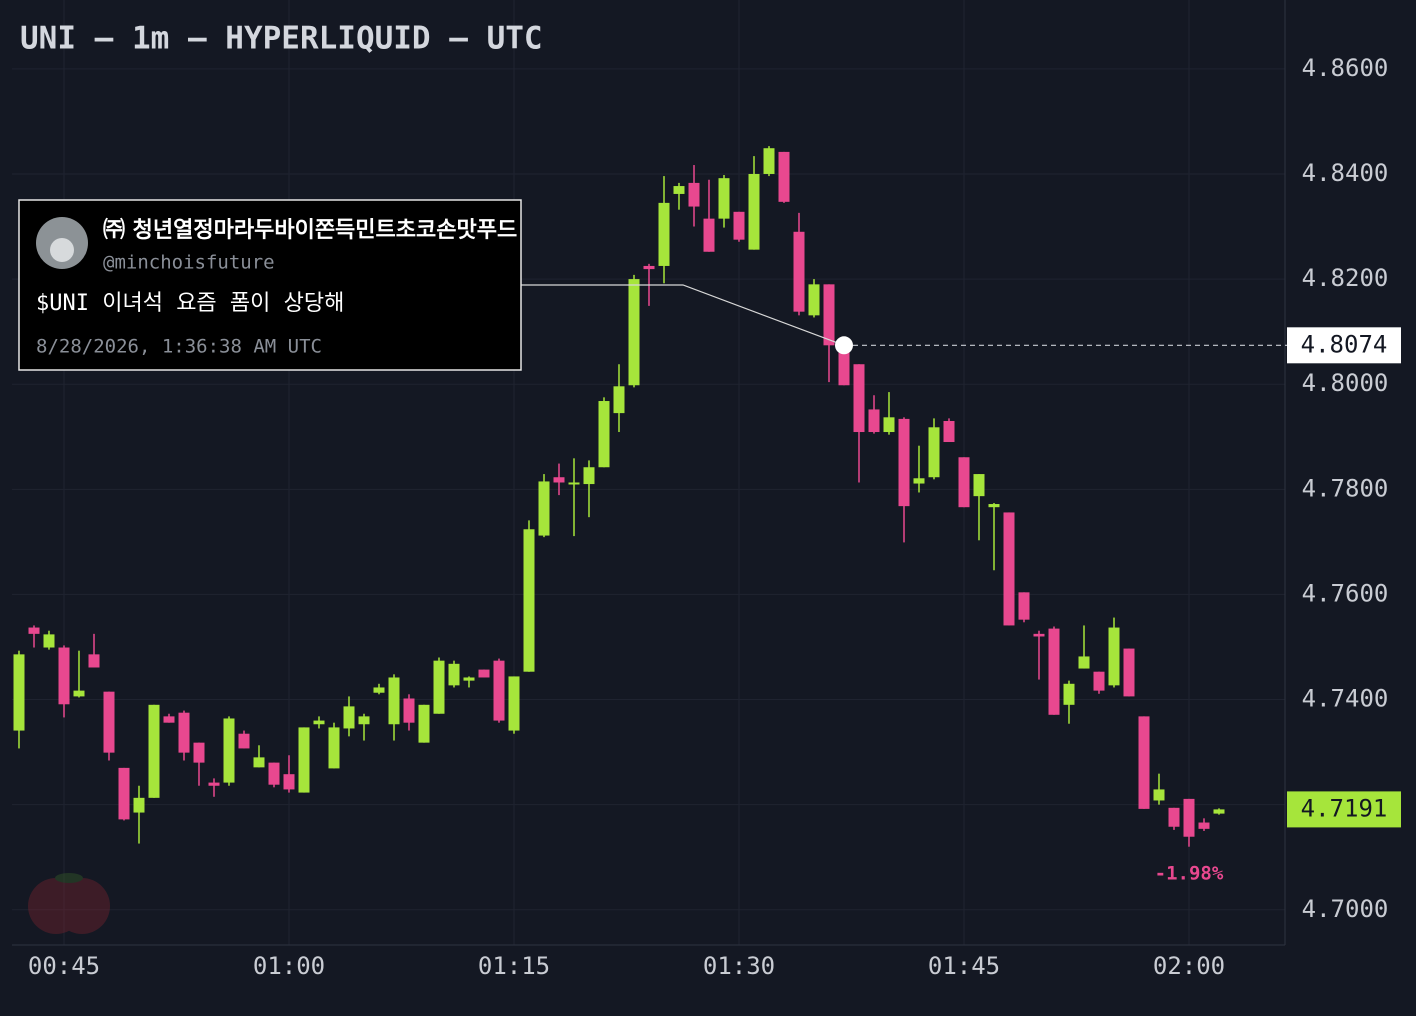 This screenshot has height=1016, width=1416. What do you see at coordinates (1345, 909) in the screenshot?
I see `y-tick-label: 4.7000` at bounding box center [1345, 909].